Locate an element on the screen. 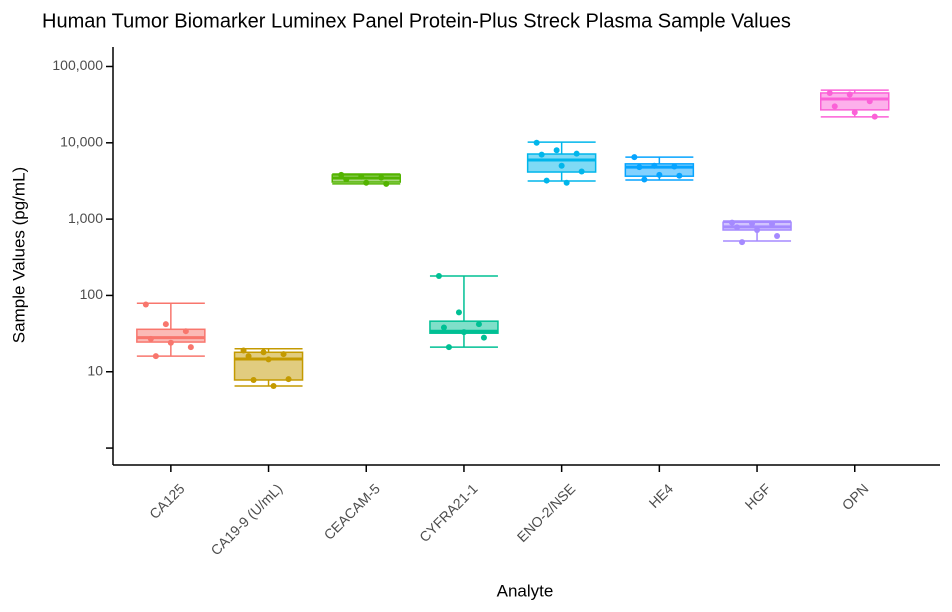 This screenshot has height=612, width=952. x-tick-label: HE4 is located at coordinates (661, 495).